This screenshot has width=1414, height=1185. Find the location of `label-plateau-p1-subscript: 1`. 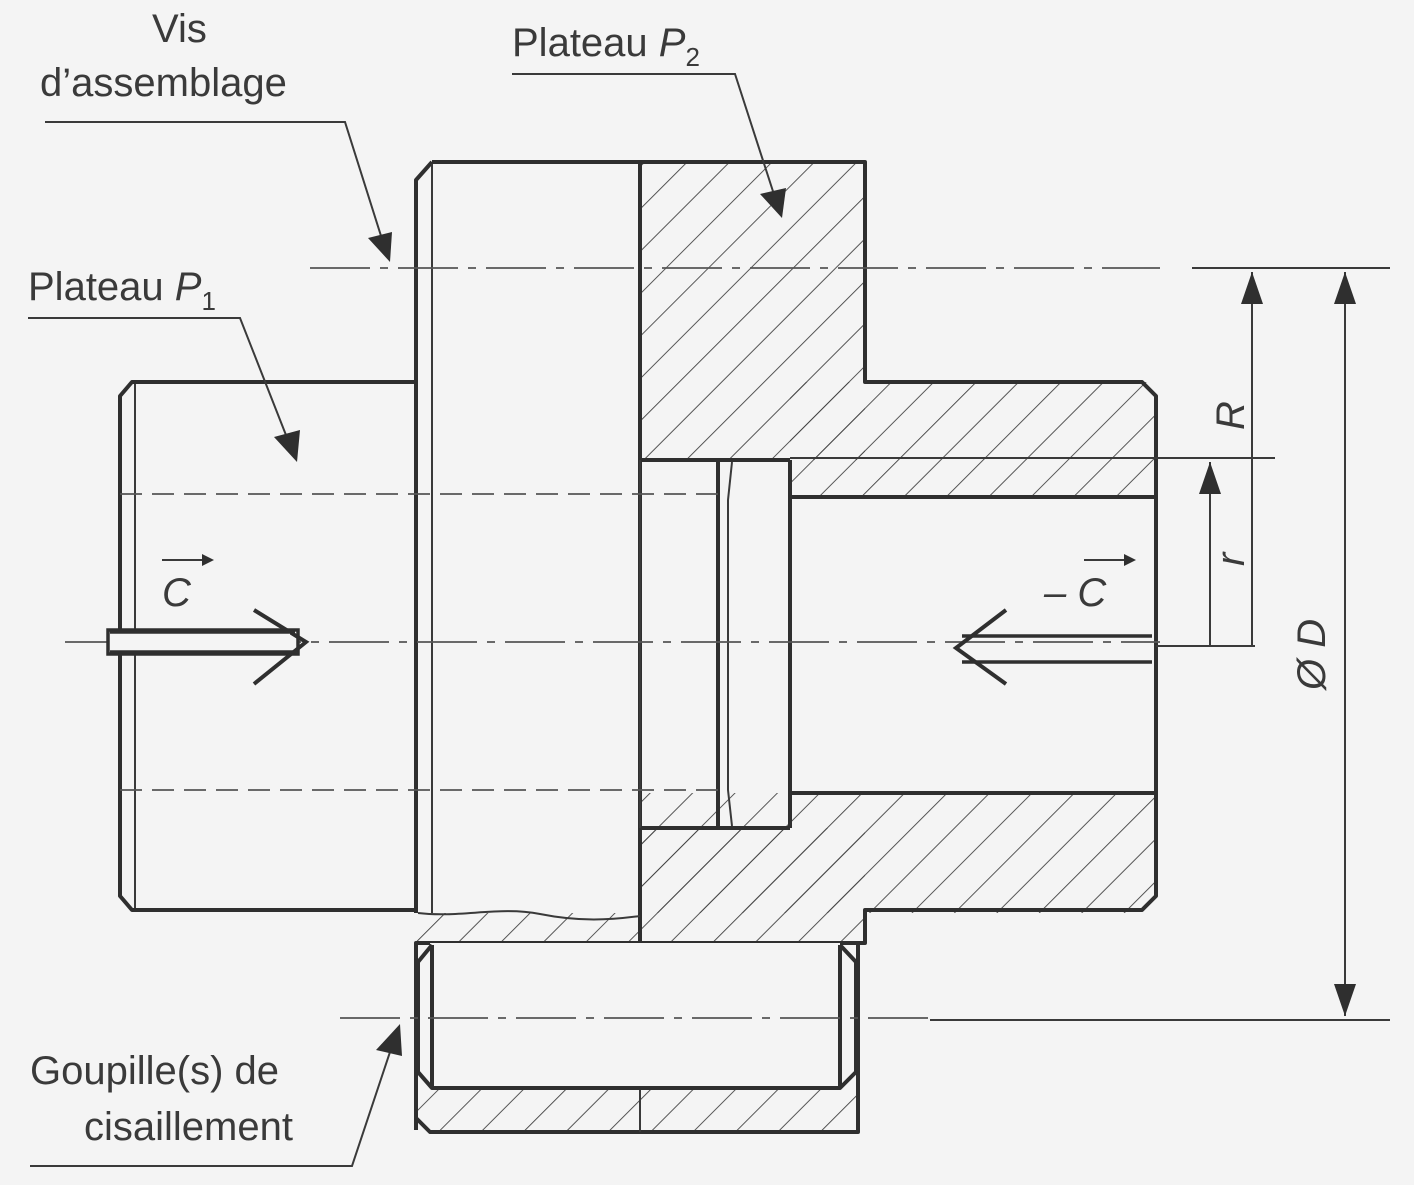

label-plateau-p1-subscript: 1 is located at coordinates (208, 301).